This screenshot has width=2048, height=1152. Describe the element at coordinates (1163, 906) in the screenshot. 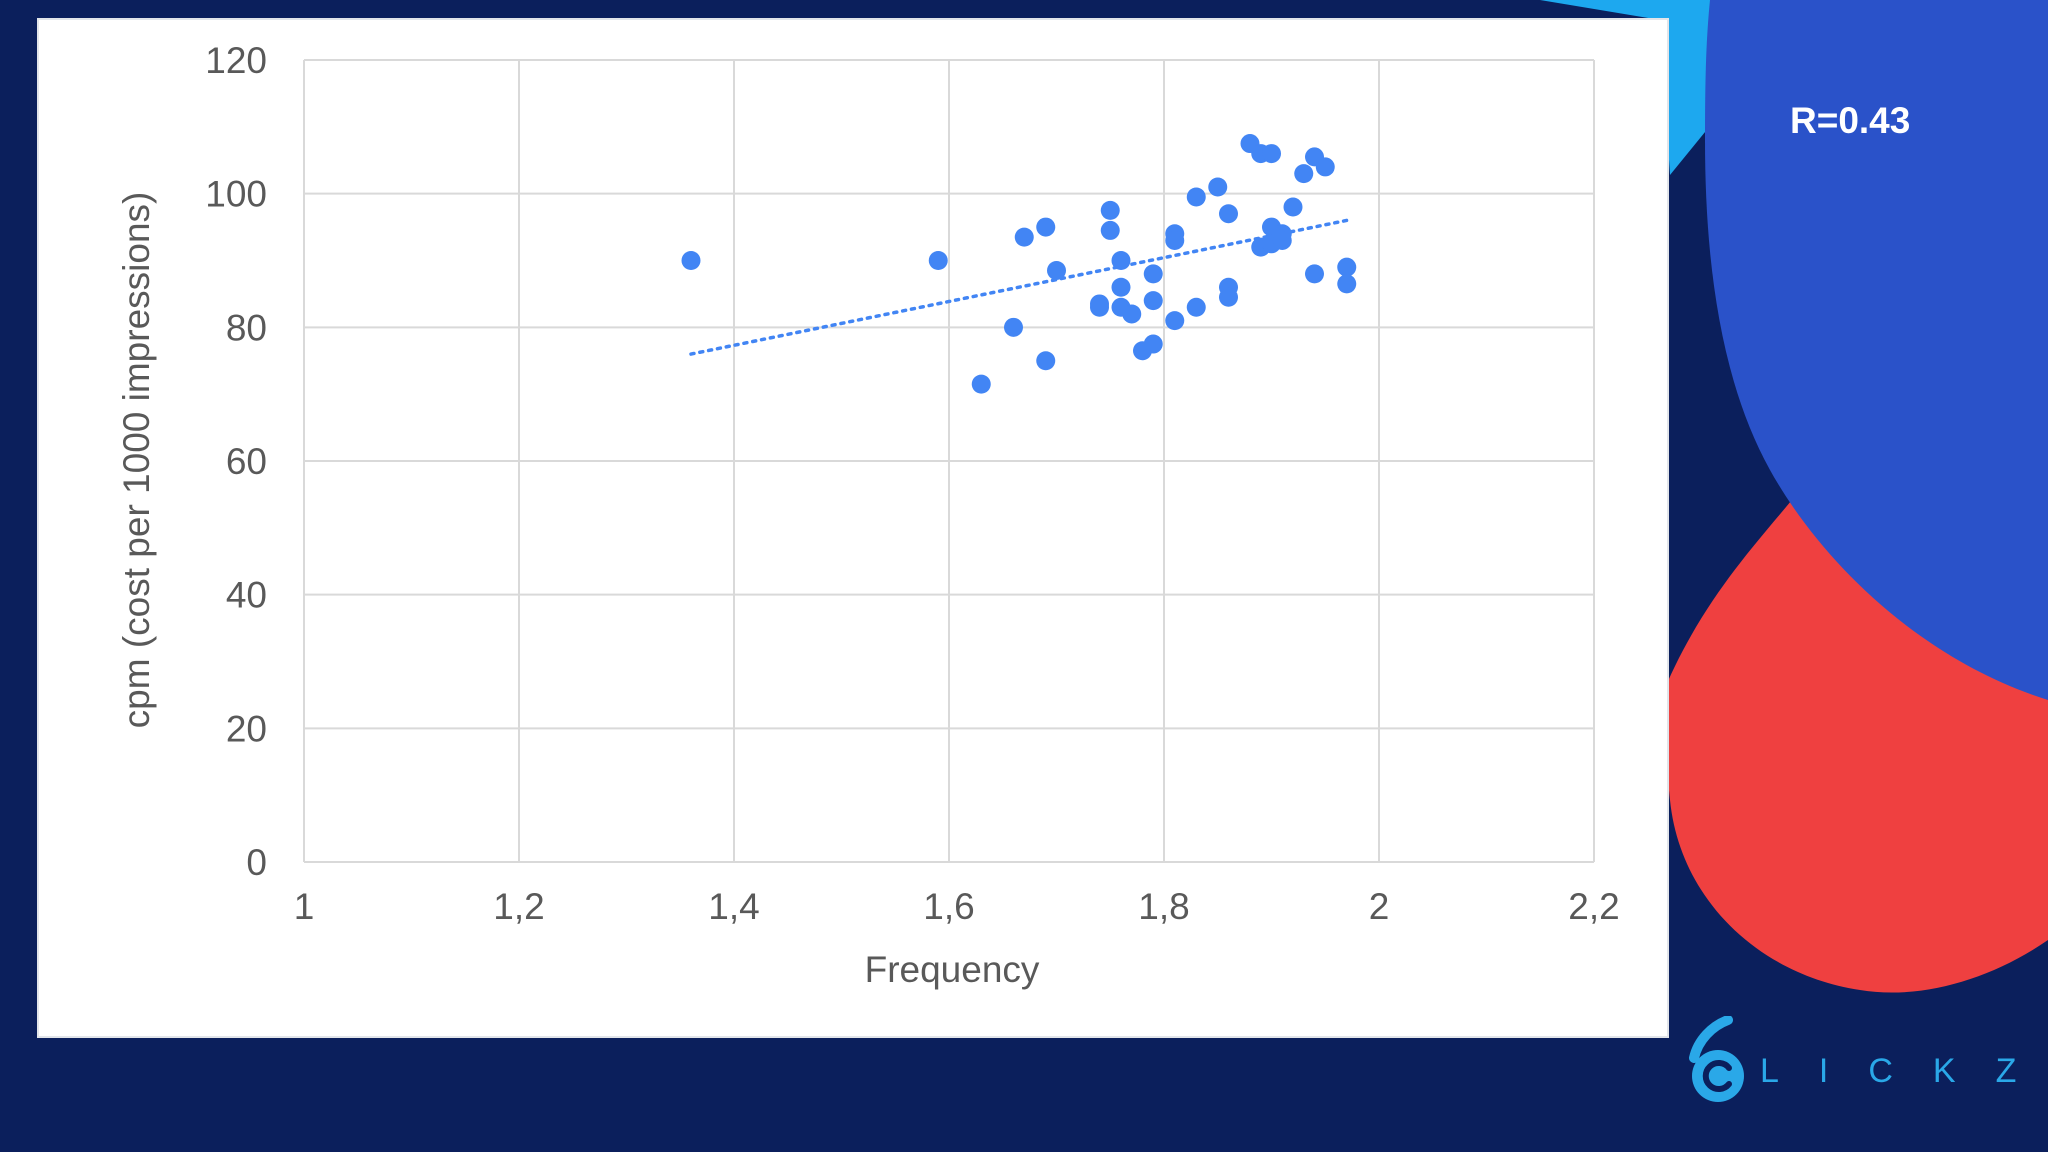

I see `x-tick-label: 1,8` at that location.